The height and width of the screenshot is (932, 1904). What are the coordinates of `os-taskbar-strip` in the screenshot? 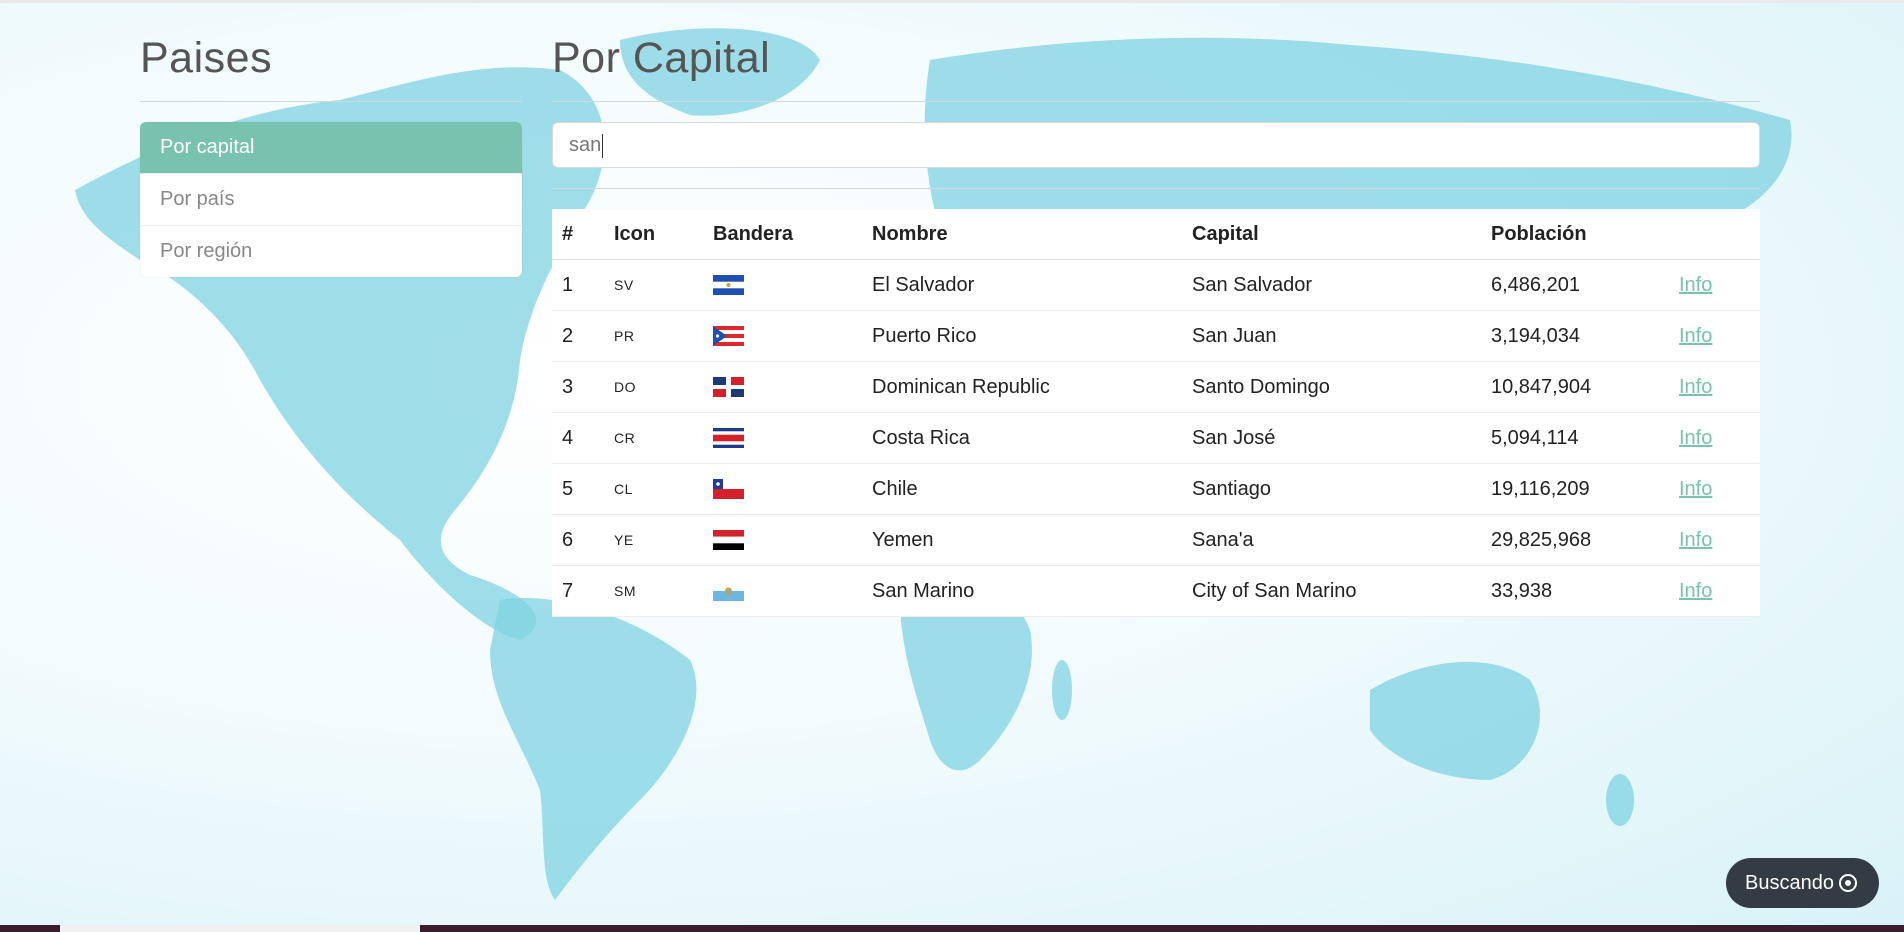 It's located at (952, 928).